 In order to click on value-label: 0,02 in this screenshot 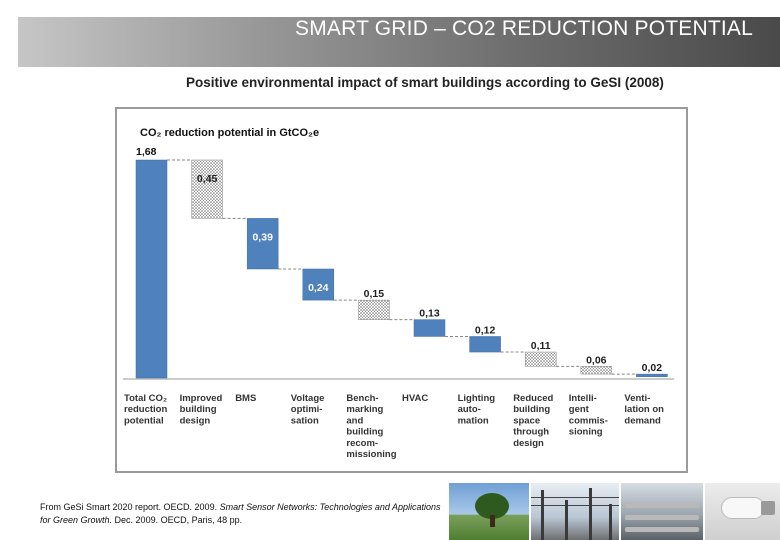, I will do `click(652, 368)`.